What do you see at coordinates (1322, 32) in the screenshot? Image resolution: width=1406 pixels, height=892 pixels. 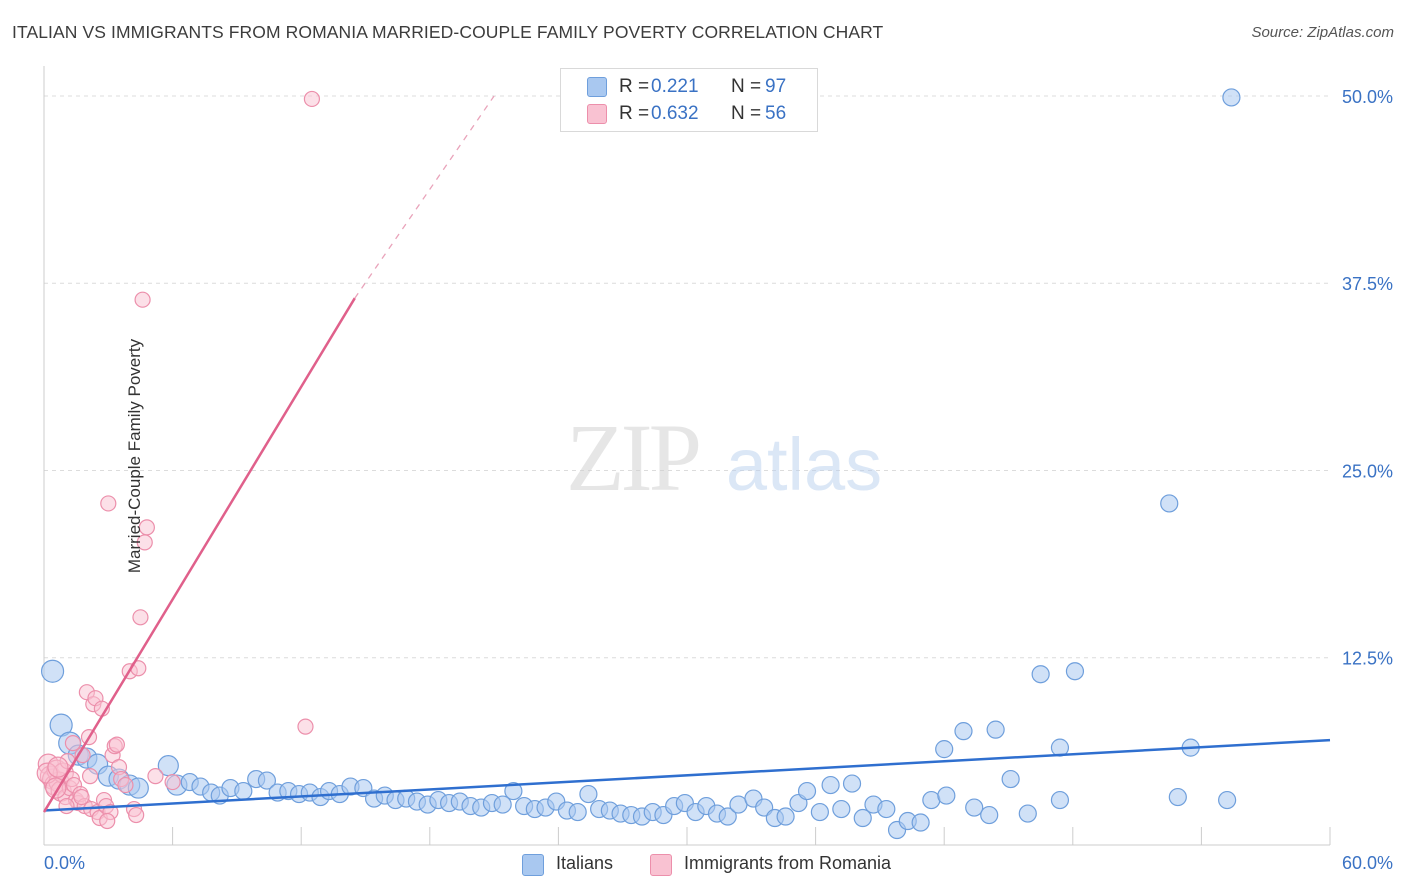 I see `source-credit: Source: ZipAtlas.com` at bounding box center [1322, 32].